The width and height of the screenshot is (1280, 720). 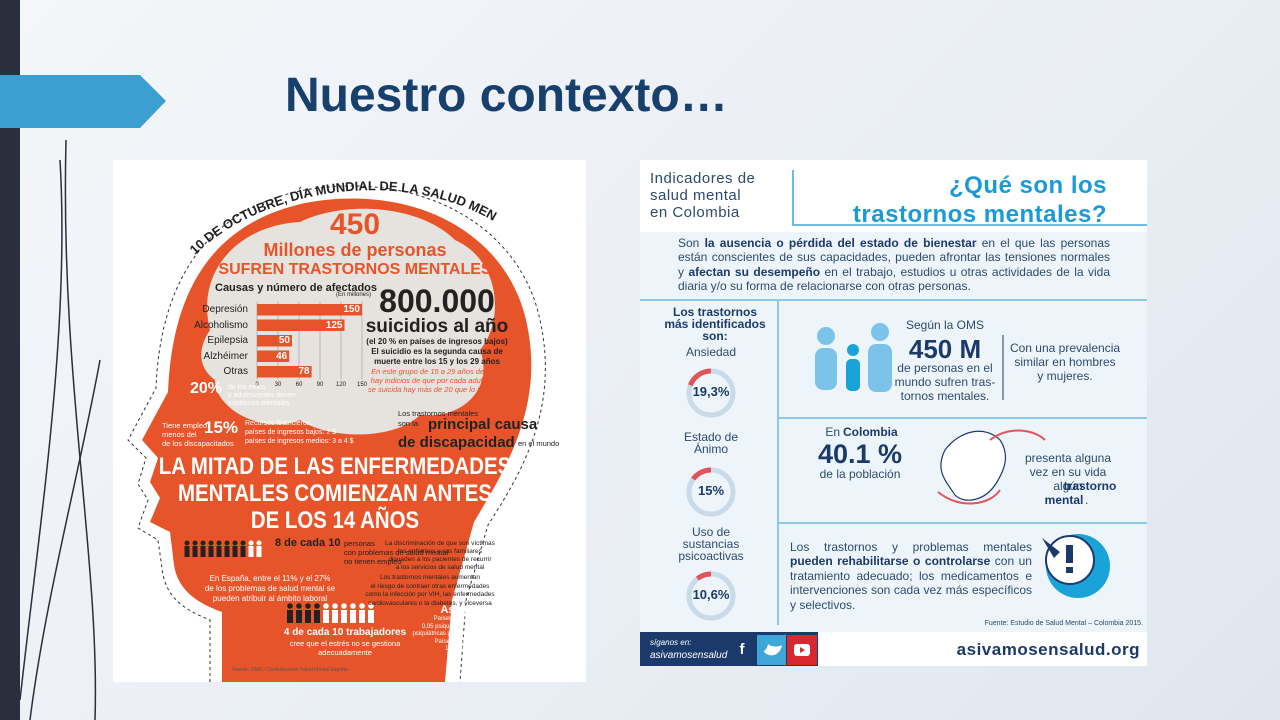 I want to click on x-tick-label: 0, so click(x=257, y=384).